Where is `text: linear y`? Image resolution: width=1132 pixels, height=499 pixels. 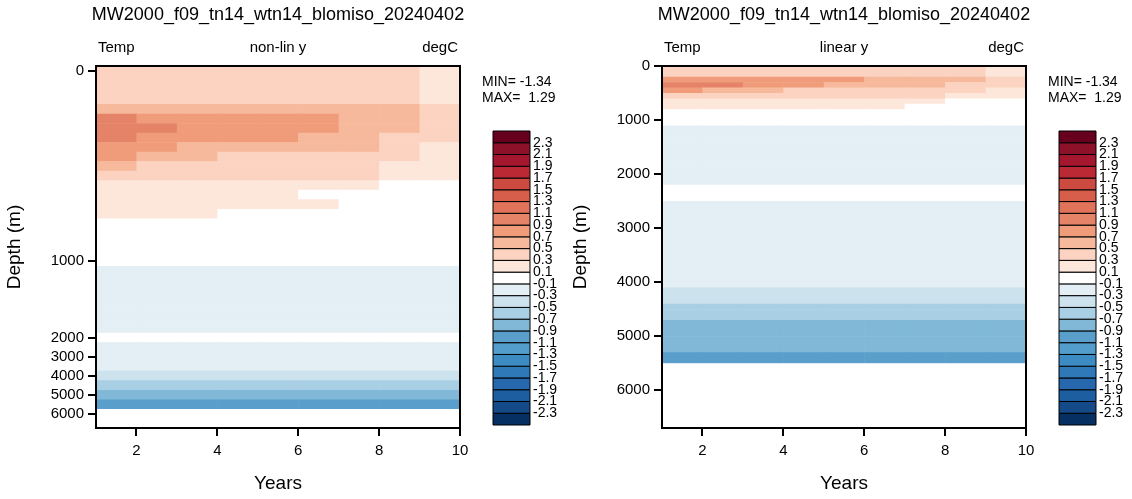 text: linear y is located at coordinates (844, 46).